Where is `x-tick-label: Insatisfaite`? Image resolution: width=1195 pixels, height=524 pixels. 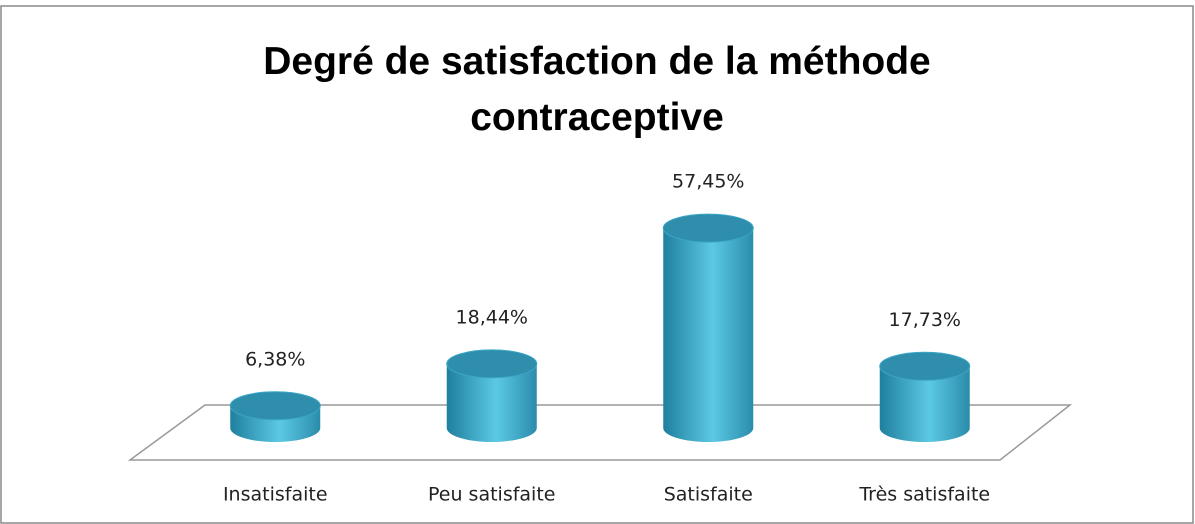
x-tick-label: Insatisfaite is located at coordinates (275, 495).